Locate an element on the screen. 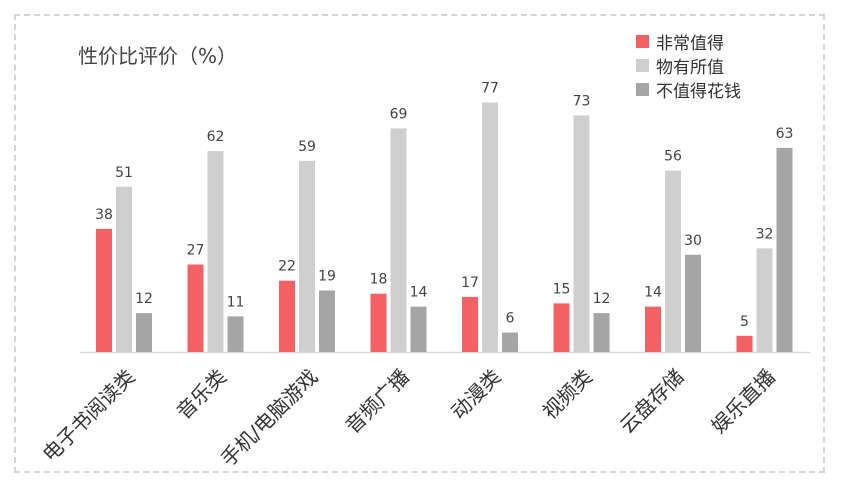  data-label-1-2: 11 is located at coordinates (236, 302).